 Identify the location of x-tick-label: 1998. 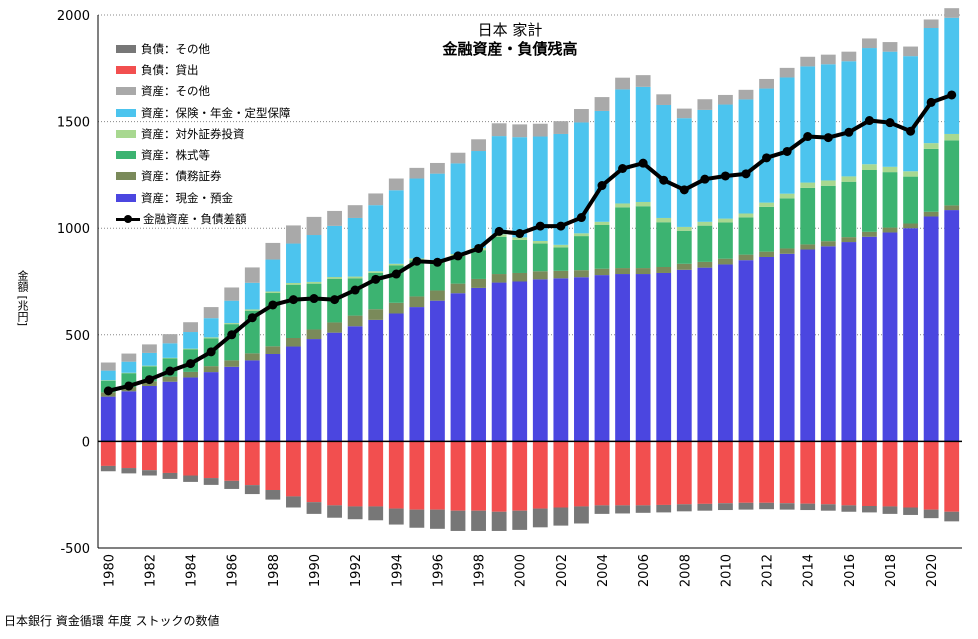
(480, 570).